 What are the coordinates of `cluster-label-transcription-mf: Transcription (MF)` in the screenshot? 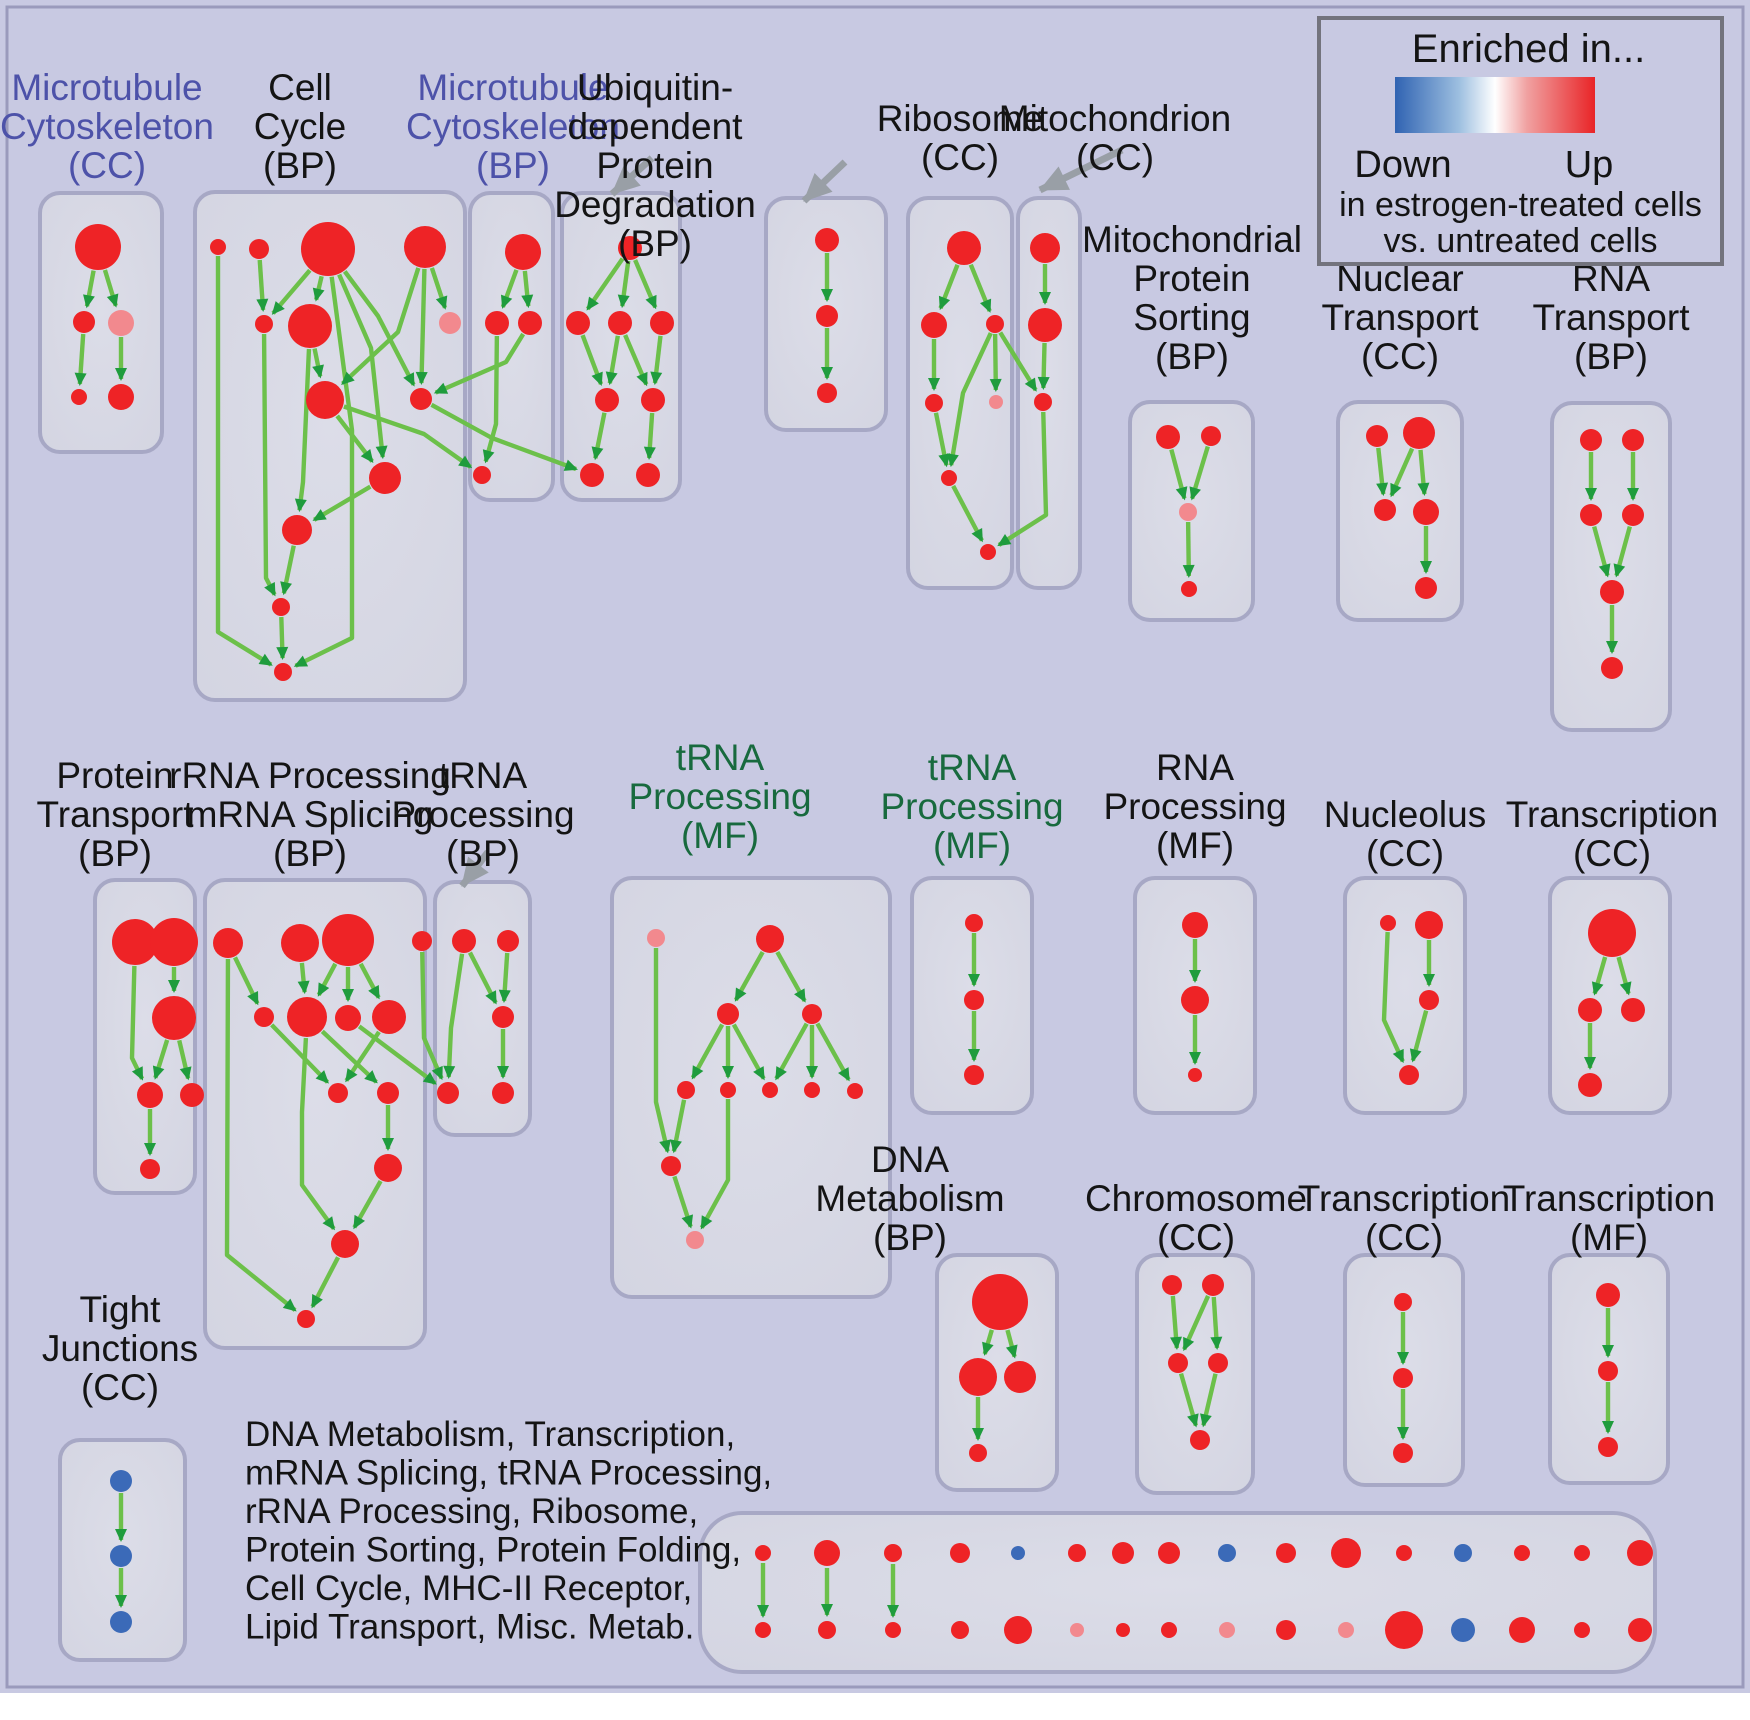 It's located at (1609, 1218).